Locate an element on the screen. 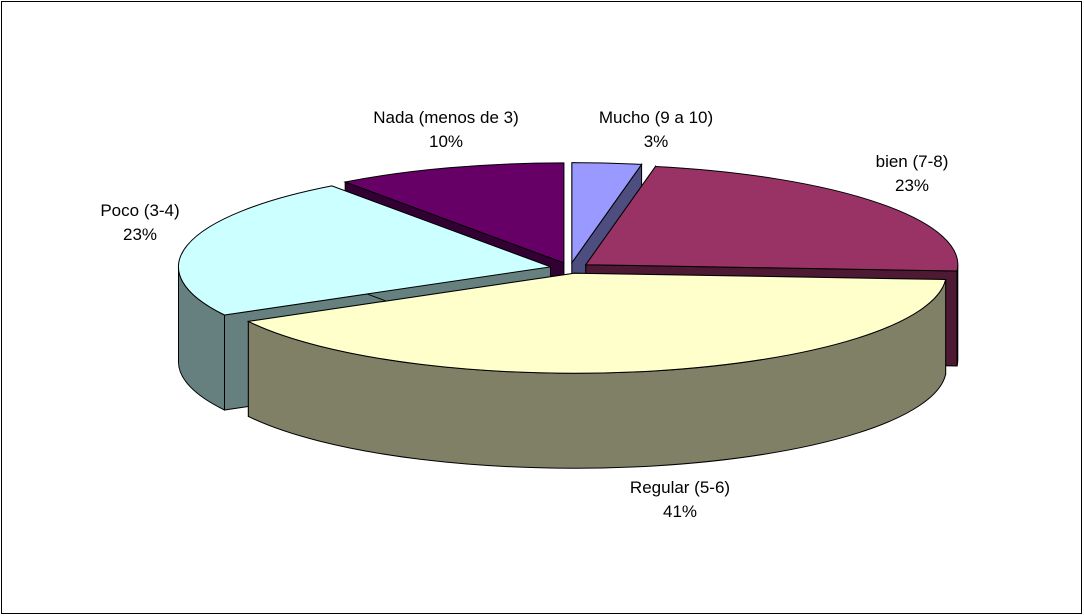 This screenshot has height=616, width=1084. slice-value-label: 10% is located at coordinates (446, 141).